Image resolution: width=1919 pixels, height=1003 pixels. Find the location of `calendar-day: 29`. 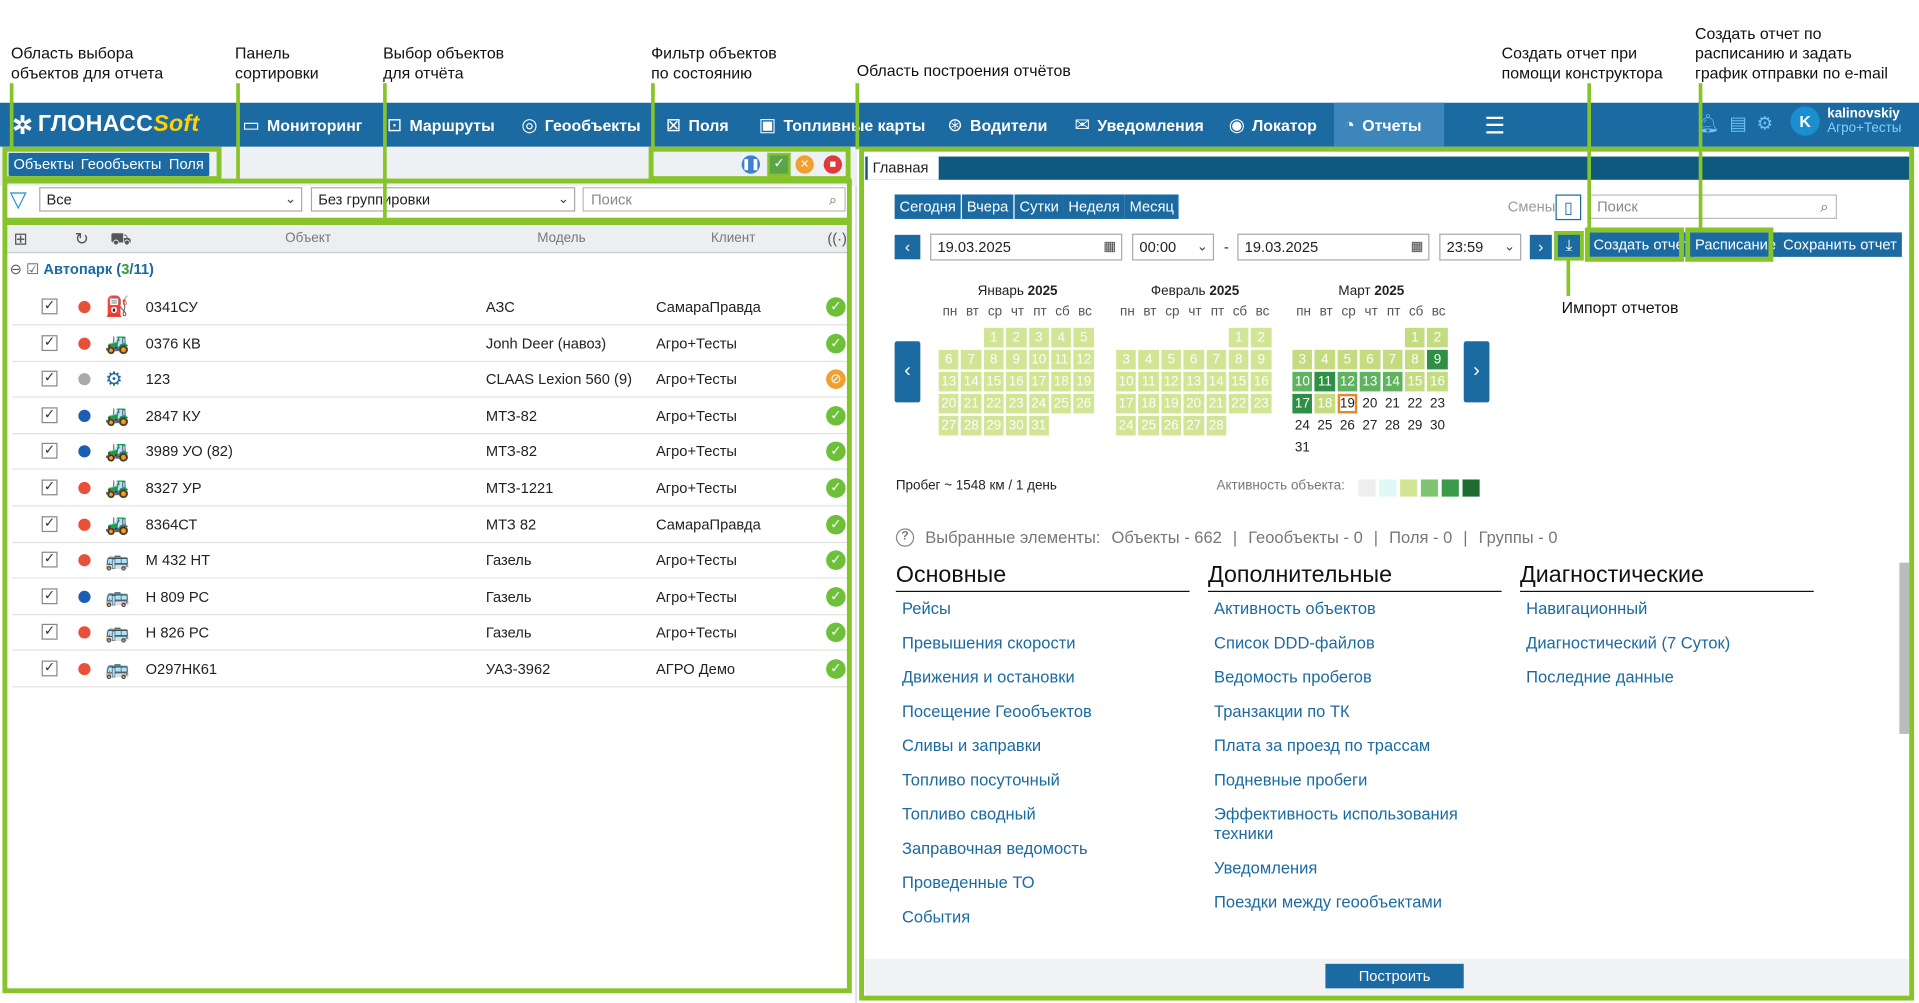

calendar-day: 29 is located at coordinates (993, 425).